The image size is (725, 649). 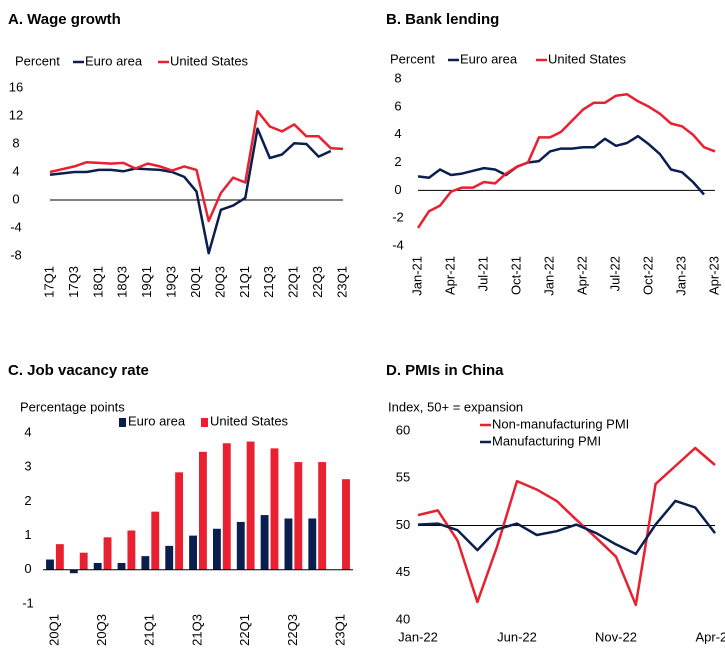 What do you see at coordinates (73, 282) in the screenshot?
I see `x-tick-label: 17Q3` at bounding box center [73, 282].